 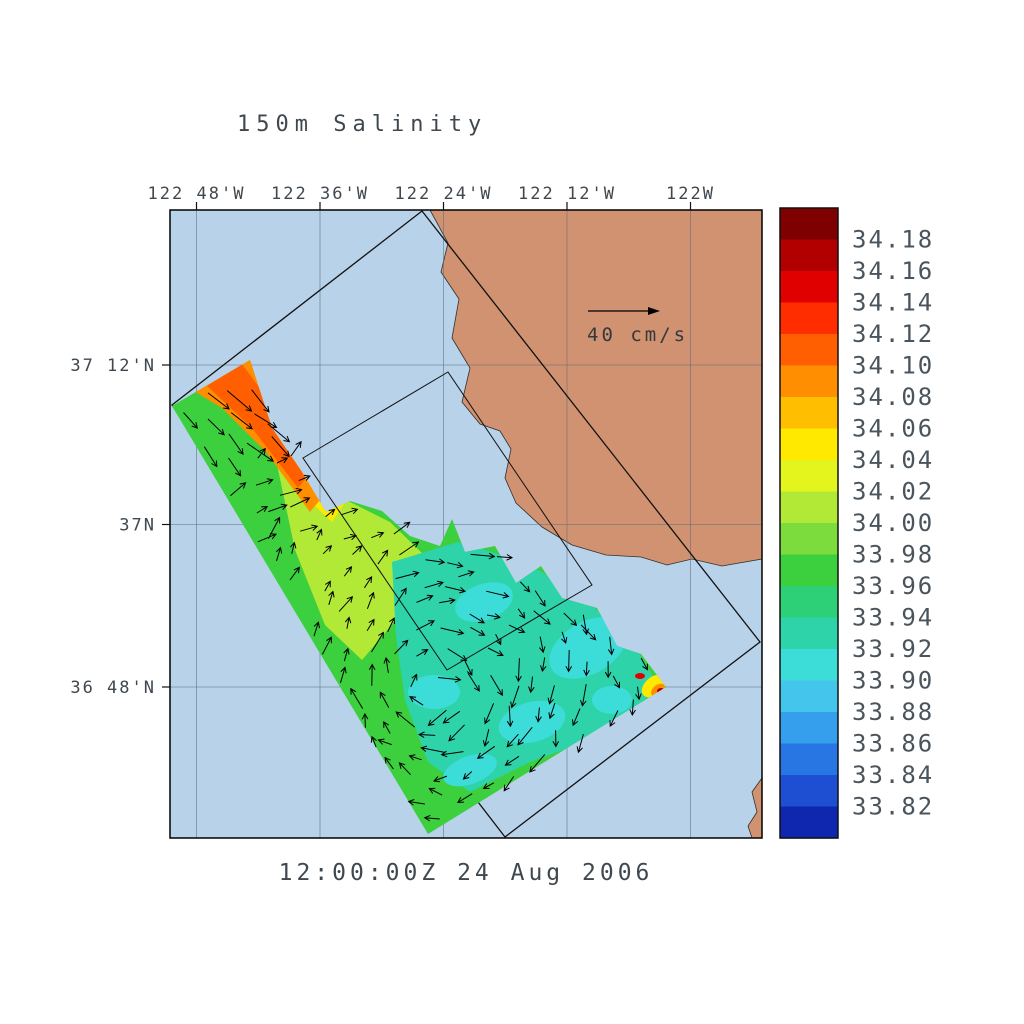 I want to click on valid-time-label: 12:00:00Z 24 Aug 2006, so click(x=466, y=873).